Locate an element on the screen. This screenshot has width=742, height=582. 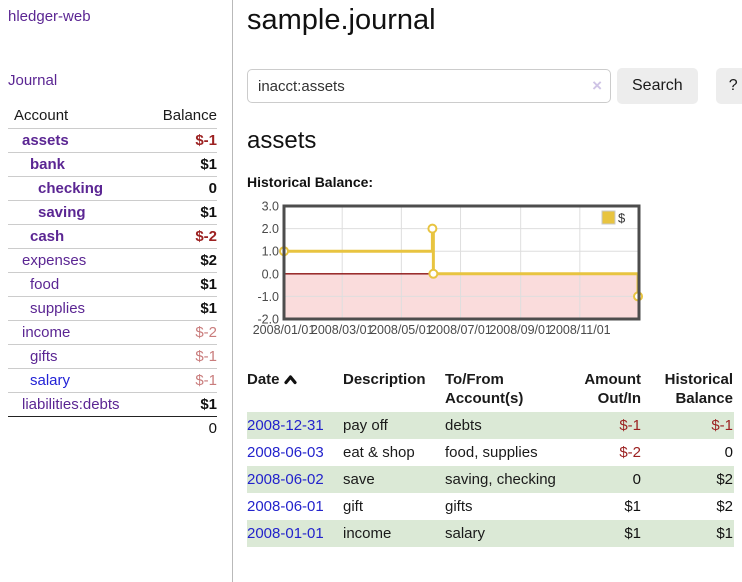
svg-text: 2008/11/01 is located at coordinates (580, 330).